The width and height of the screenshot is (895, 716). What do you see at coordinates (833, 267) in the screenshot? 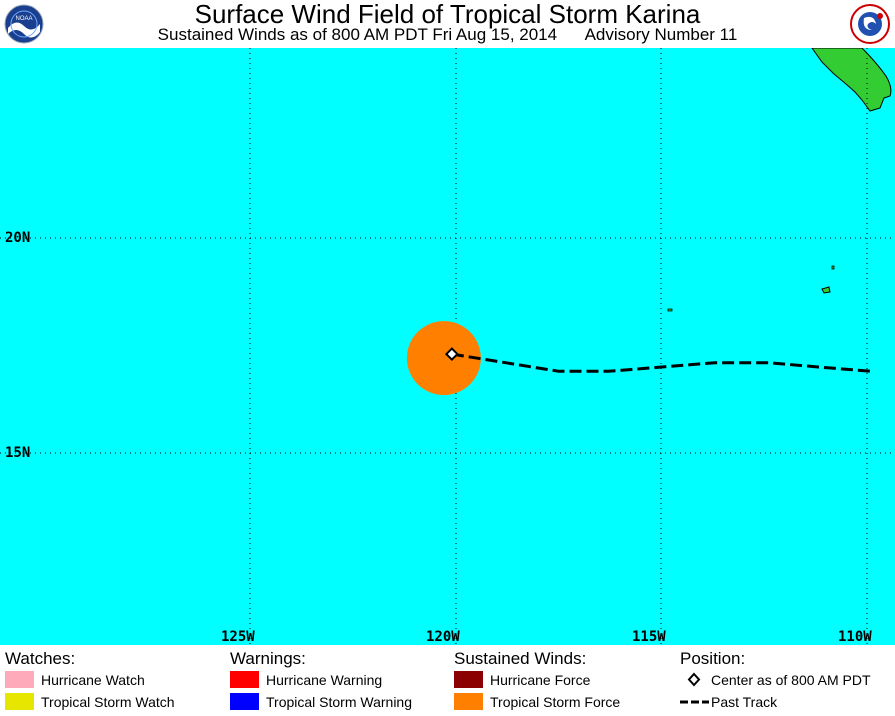
I see `island-san-benedicto` at bounding box center [833, 267].